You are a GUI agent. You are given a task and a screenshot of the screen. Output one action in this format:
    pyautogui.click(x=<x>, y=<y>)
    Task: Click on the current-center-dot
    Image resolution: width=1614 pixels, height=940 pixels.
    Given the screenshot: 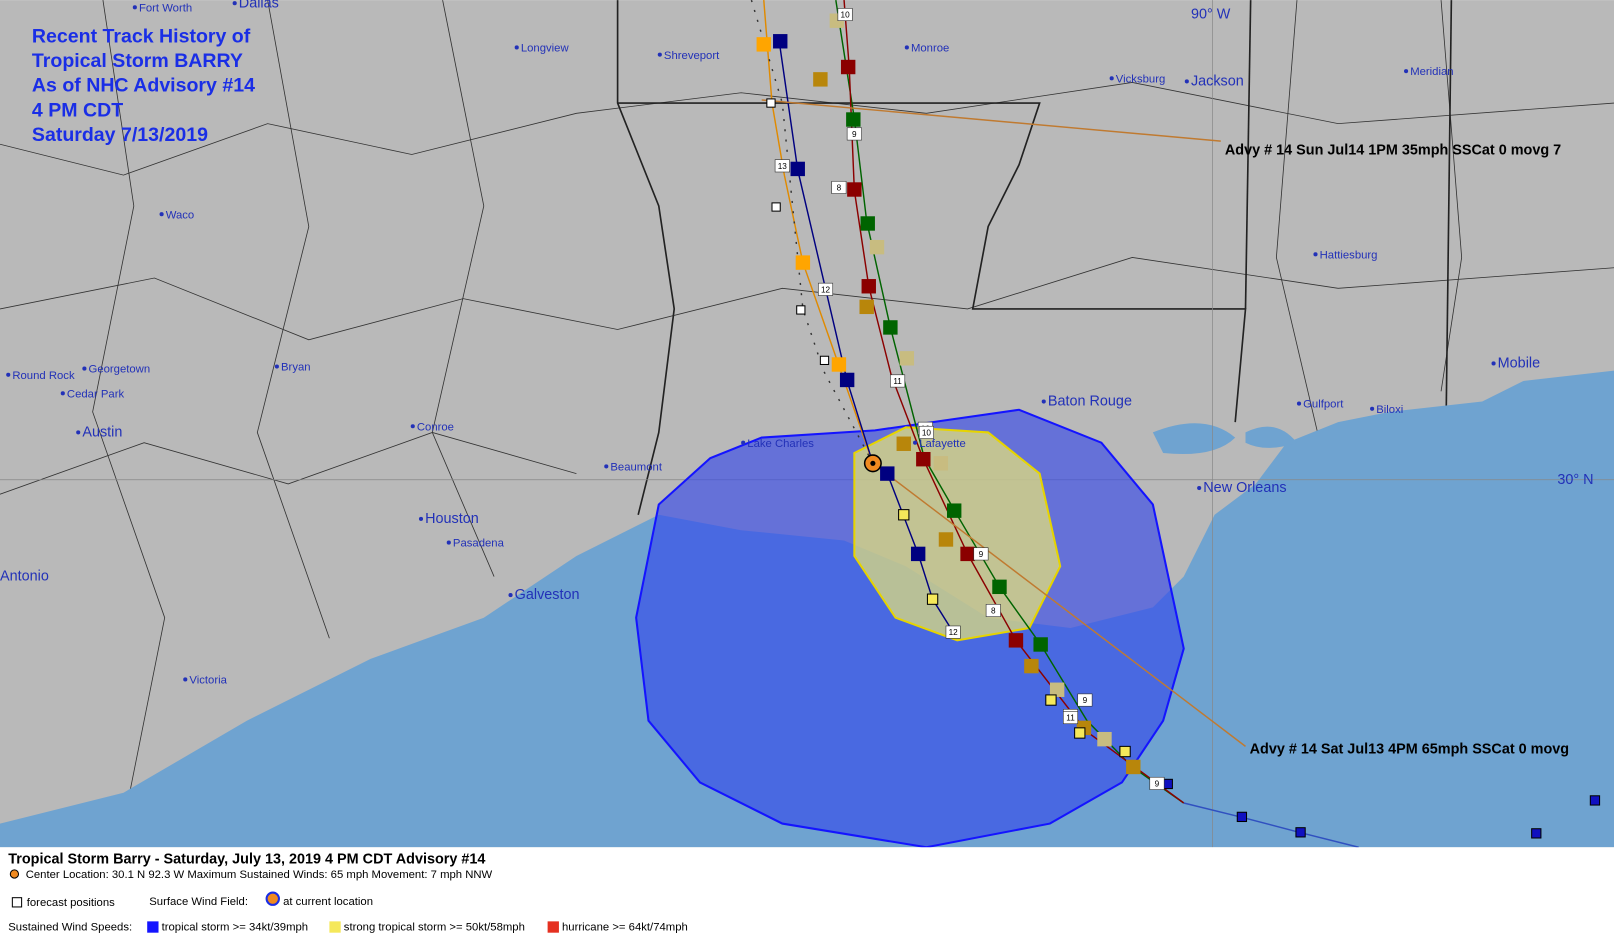 What is the action you would take?
    pyautogui.click(x=873, y=463)
    